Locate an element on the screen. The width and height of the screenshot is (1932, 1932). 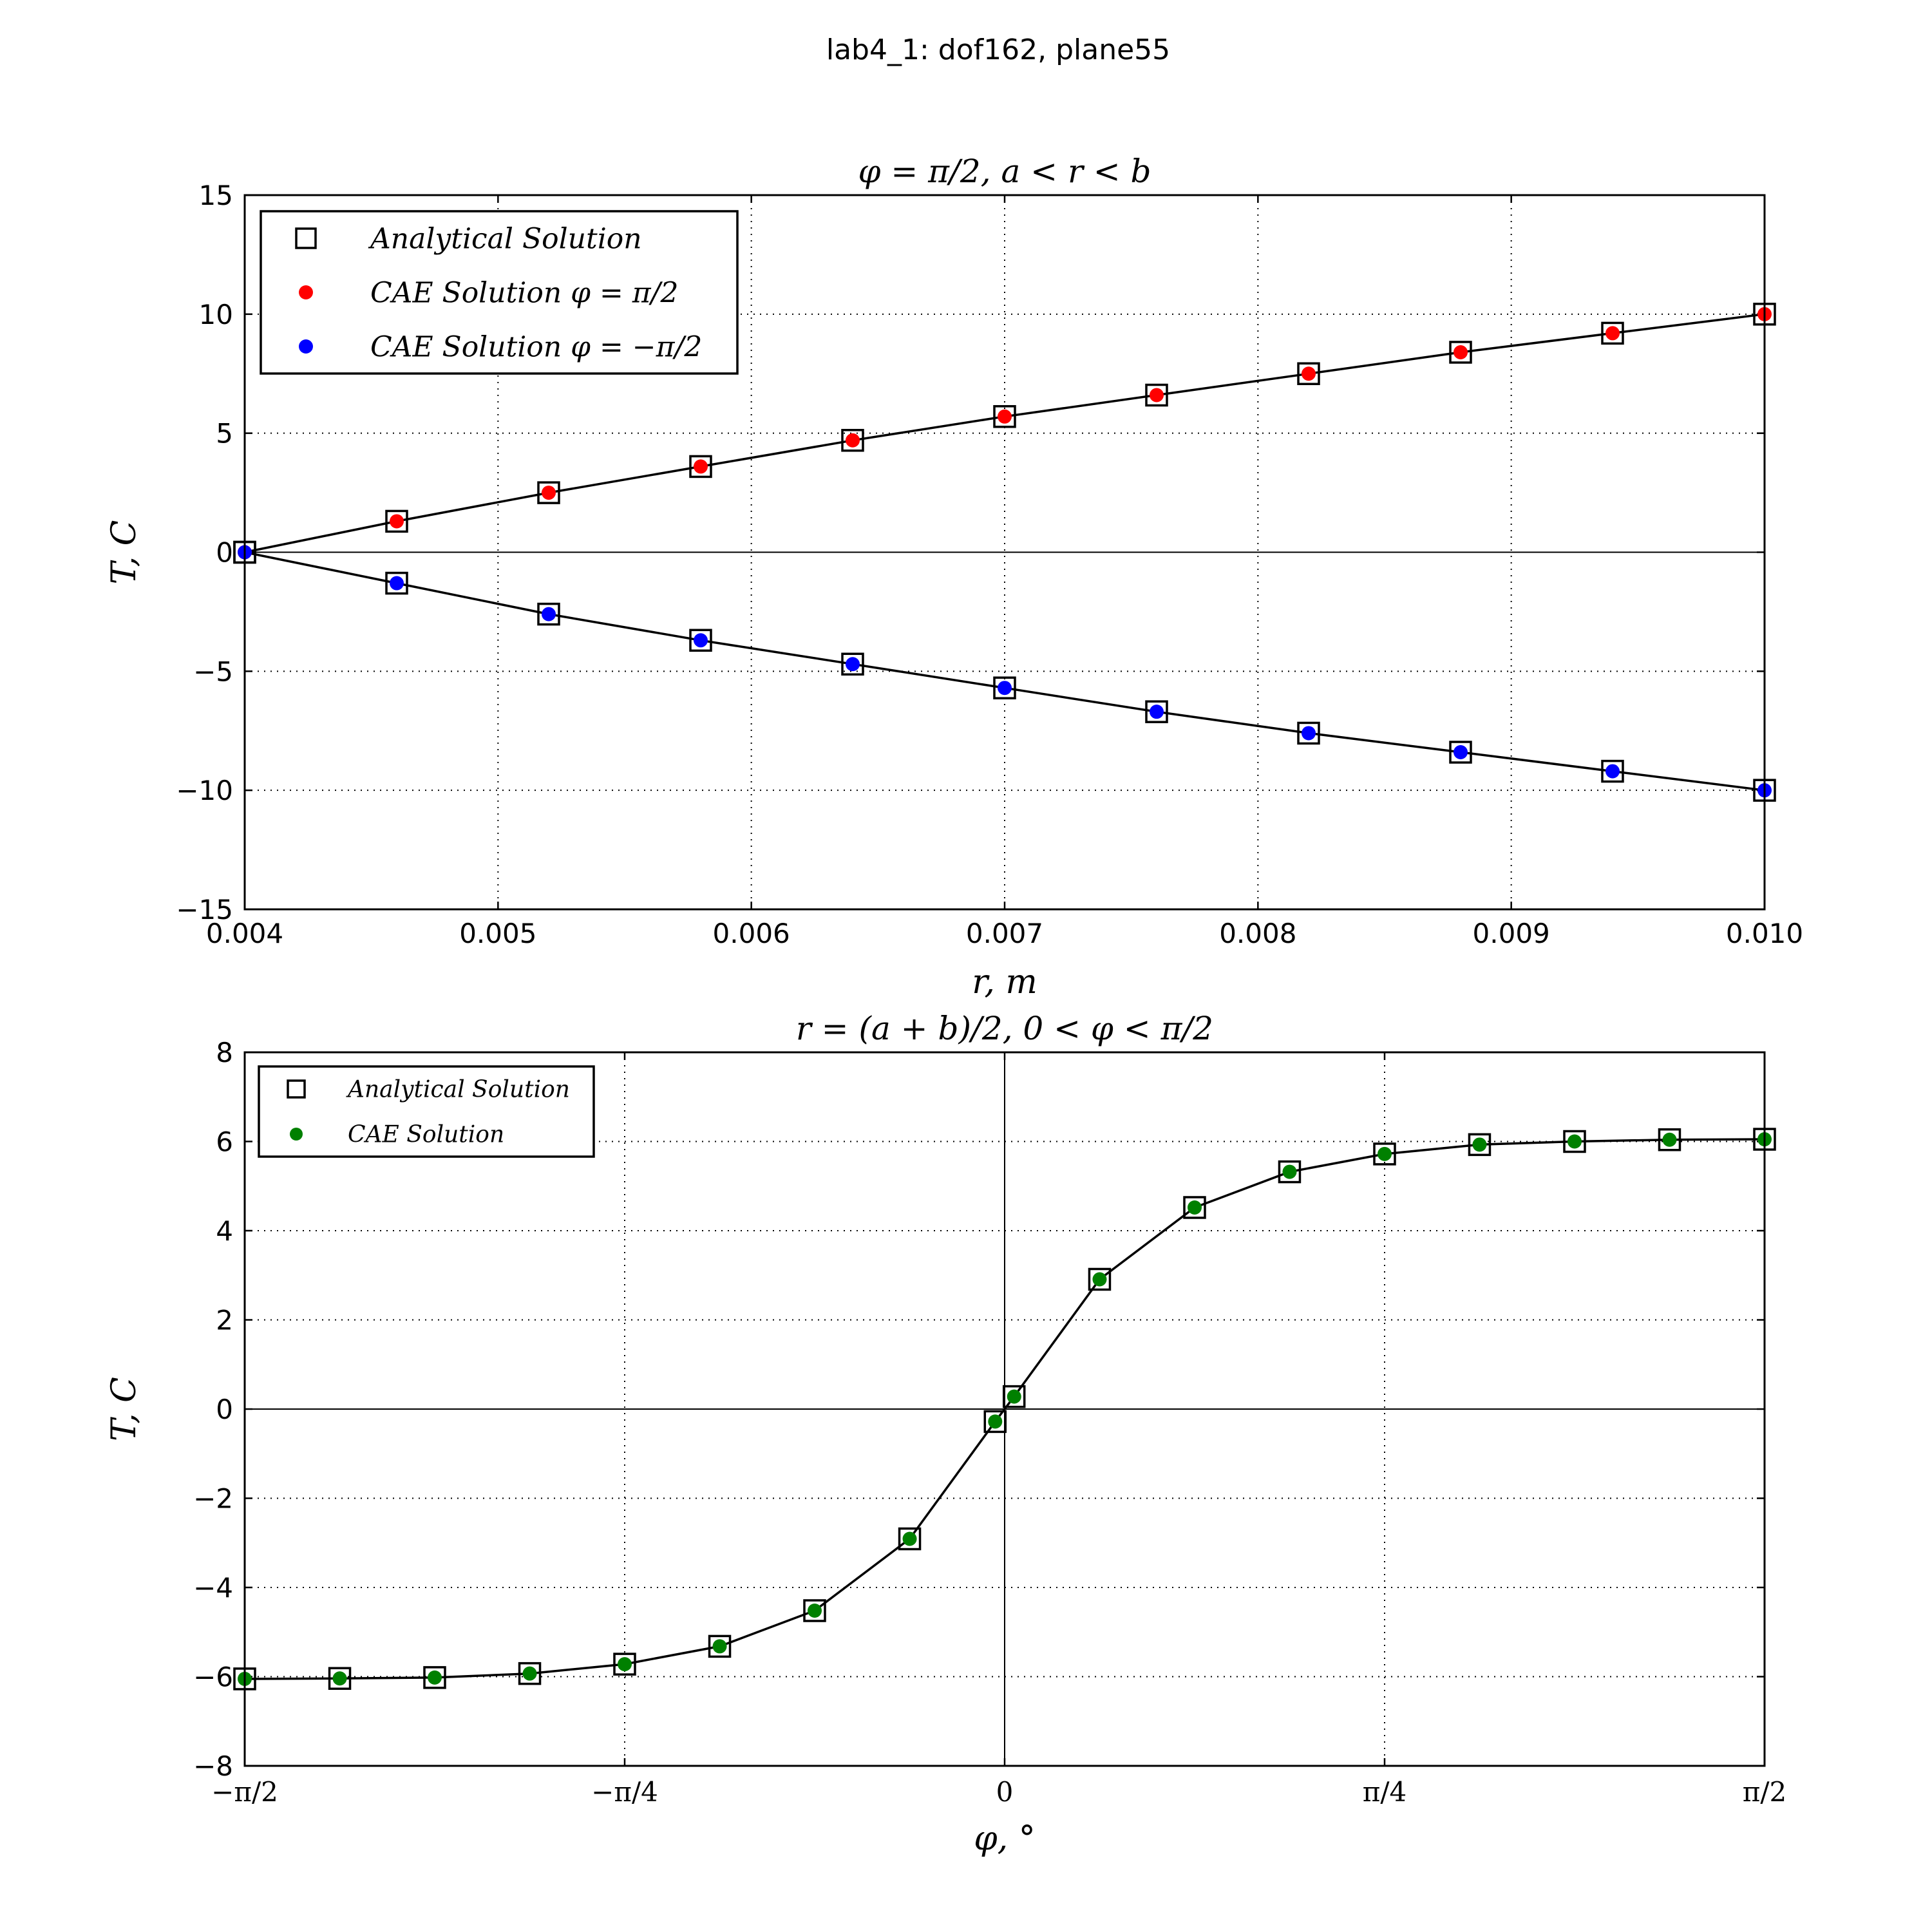
y-tick-label: −15 is located at coordinates (205, 910).